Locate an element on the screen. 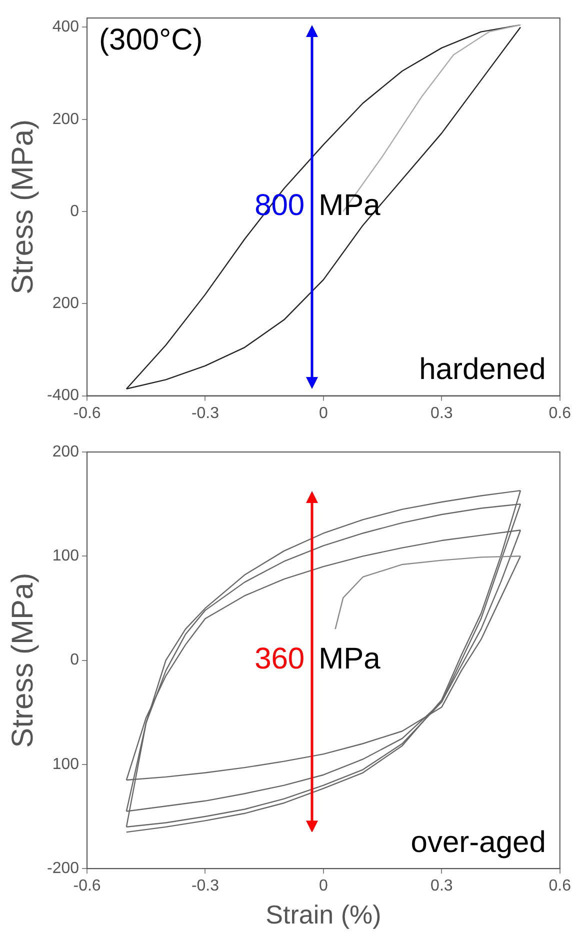 The height and width of the screenshot is (938, 574). y-tick-label: -400 is located at coordinates (63, 395).